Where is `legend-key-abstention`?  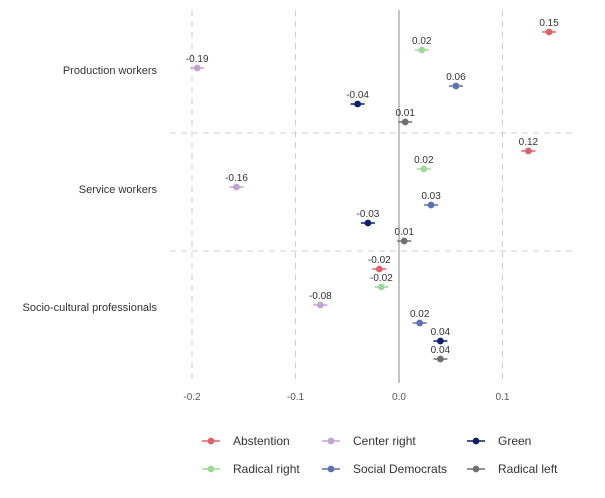
legend-key-abstention is located at coordinates (211, 441).